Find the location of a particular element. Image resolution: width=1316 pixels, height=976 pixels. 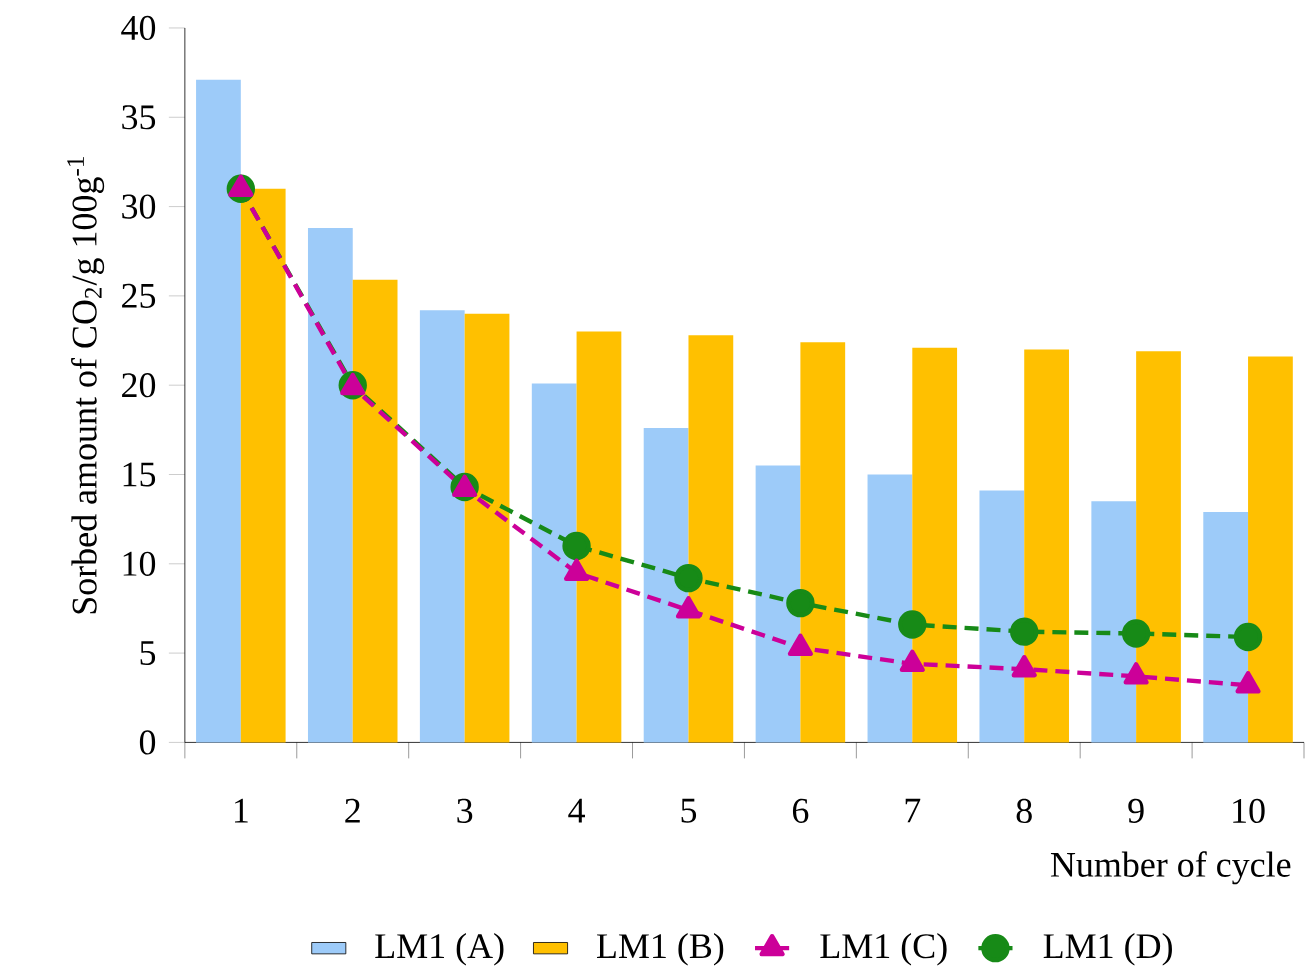

x-tick-label: 3 is located at coordinates (465, 810).